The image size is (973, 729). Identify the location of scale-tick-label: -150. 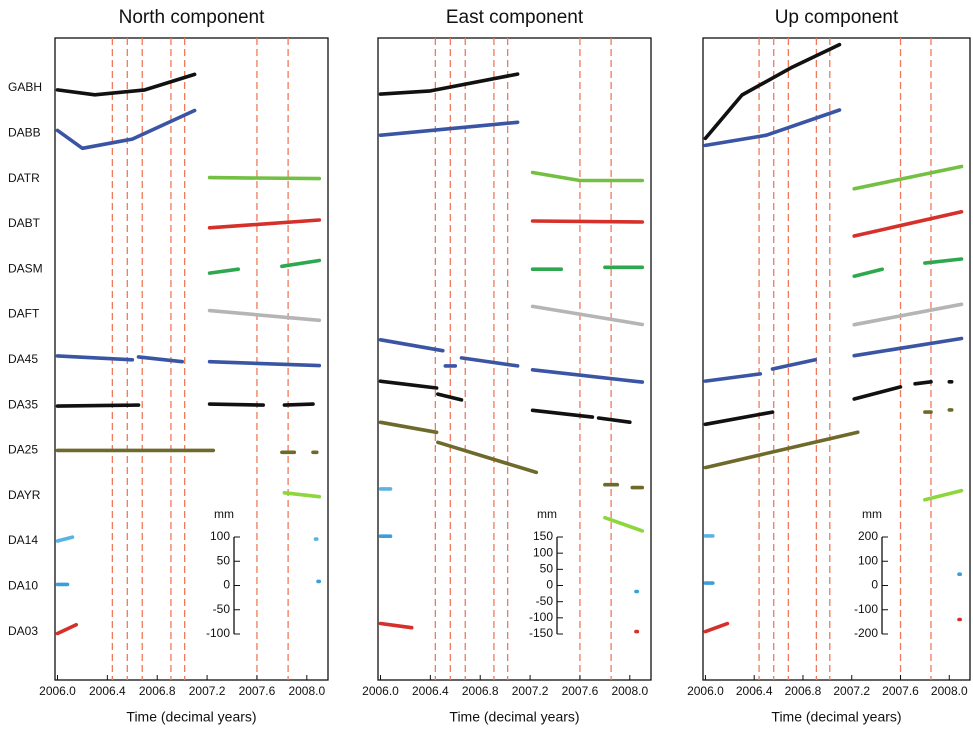
(541, 633).